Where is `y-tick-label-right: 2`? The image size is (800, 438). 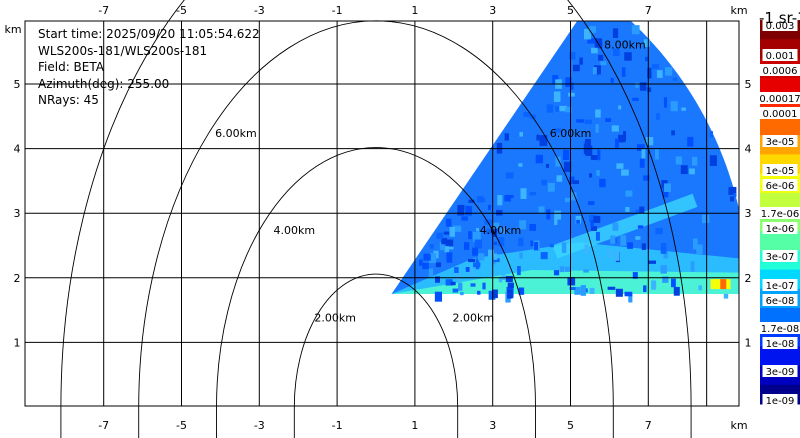 y-tick-label-right: 2 is located at coordinates (748, 278).